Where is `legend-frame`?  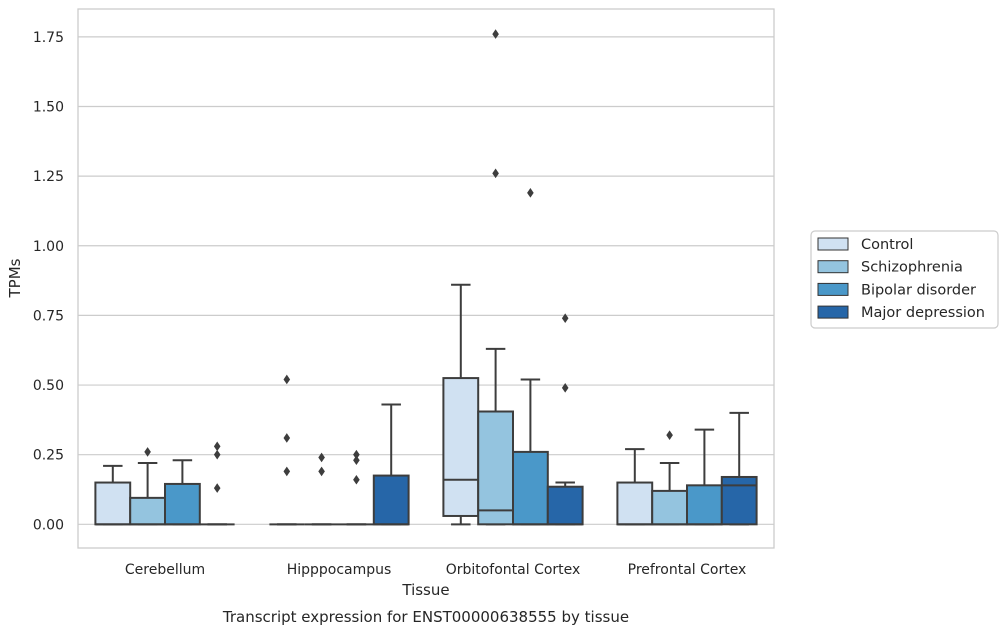 legend-frame is located at coordinates (904, 279).